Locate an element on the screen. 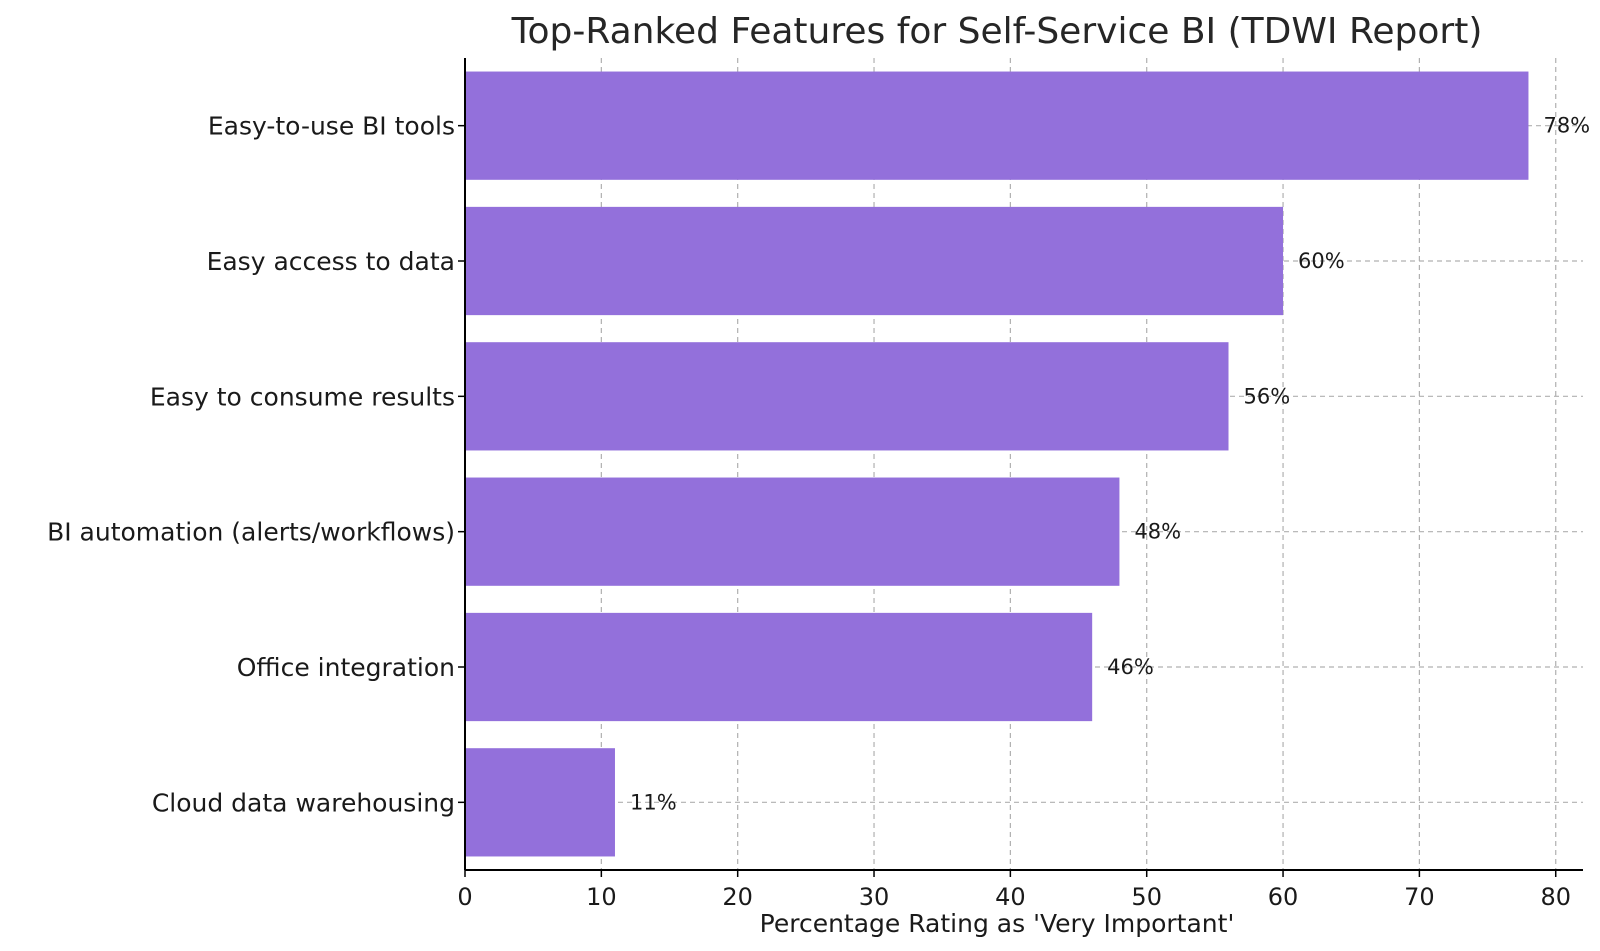  x-tick-label: 50 is located at coordinates (1146, 897).